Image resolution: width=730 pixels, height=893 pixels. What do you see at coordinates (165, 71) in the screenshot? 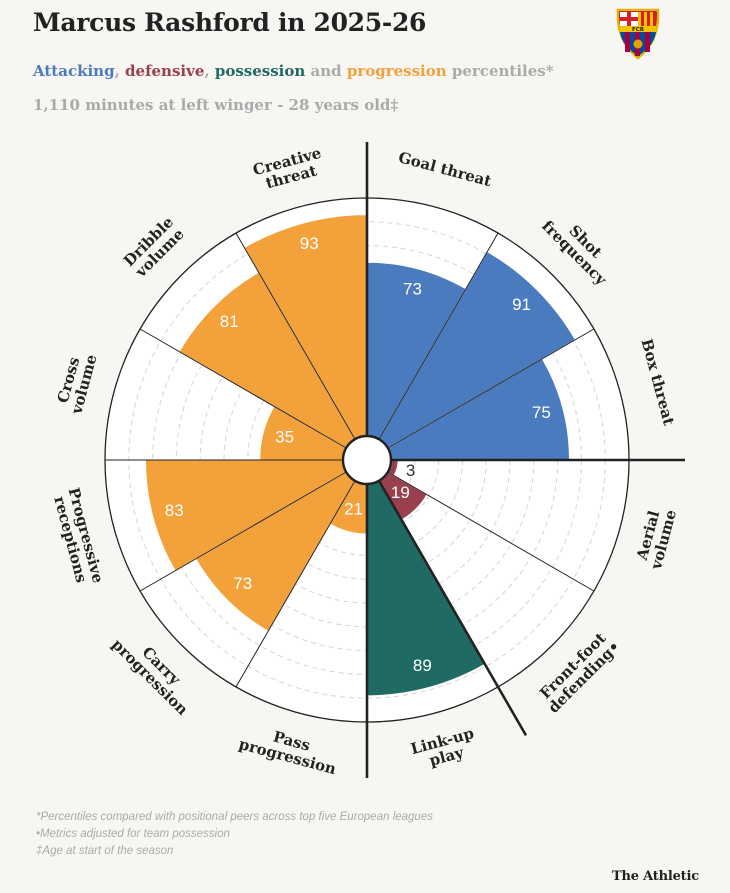
I see `subtitle-defensive: defensive` at bounding box center [165, 71].